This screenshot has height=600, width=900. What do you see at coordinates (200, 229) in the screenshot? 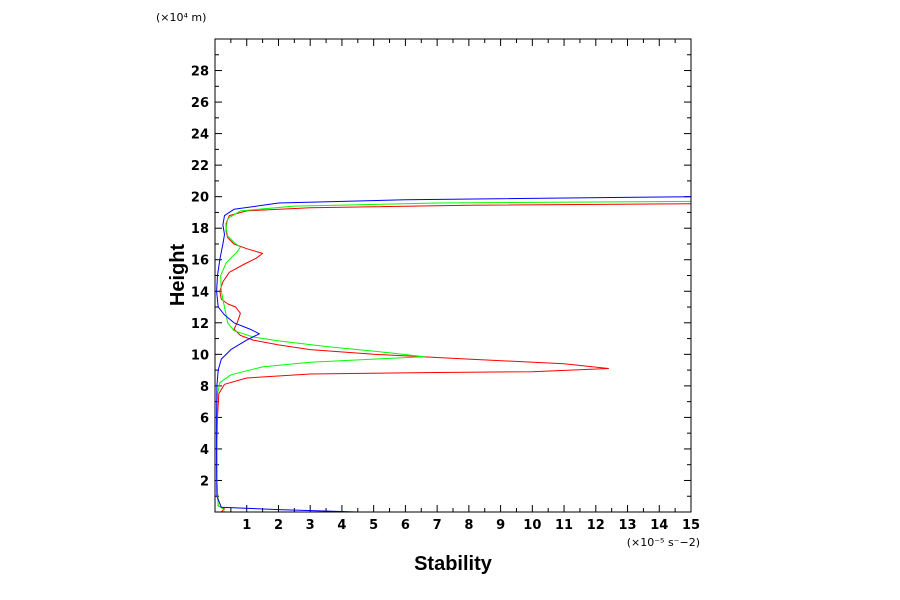
I see `y-tick-label: 18` at bounding box center [200, 229].